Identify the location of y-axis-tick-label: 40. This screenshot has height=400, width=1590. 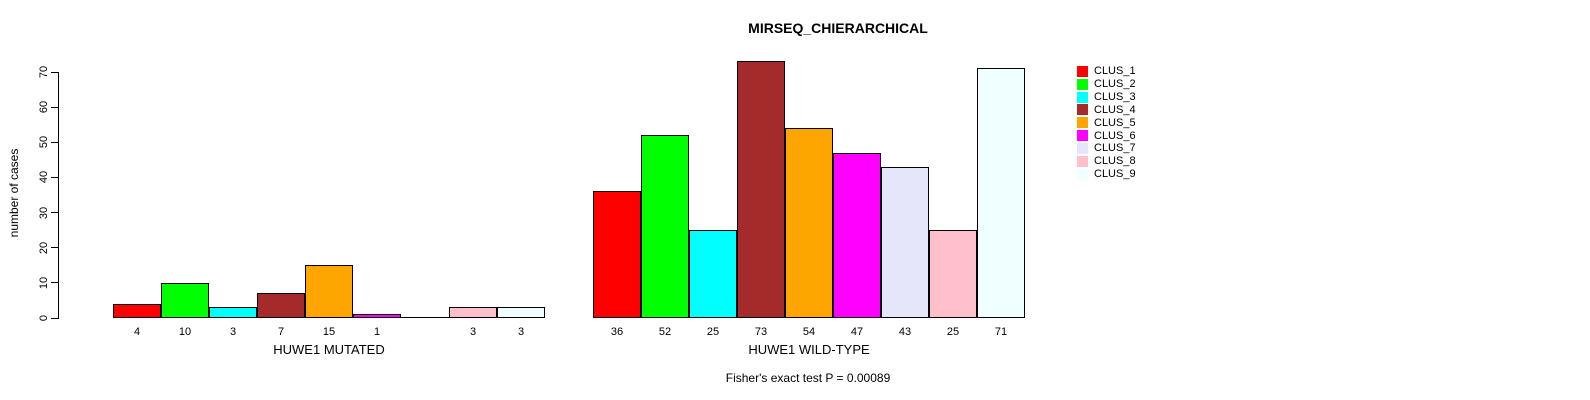
(44, 177).